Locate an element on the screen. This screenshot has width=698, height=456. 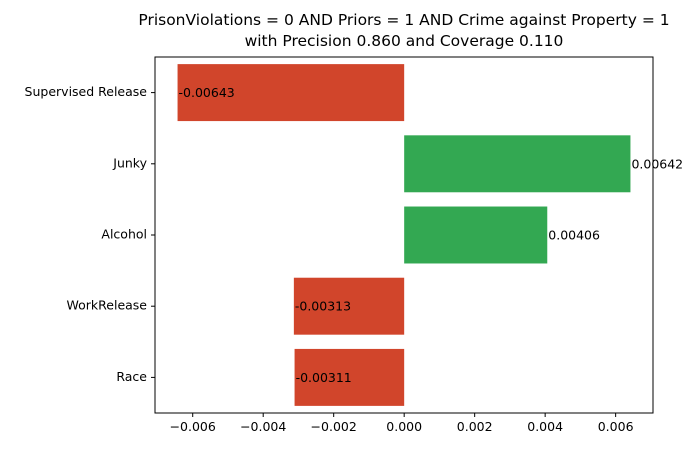
bar-workrelease is located at coordinates (349, 306).